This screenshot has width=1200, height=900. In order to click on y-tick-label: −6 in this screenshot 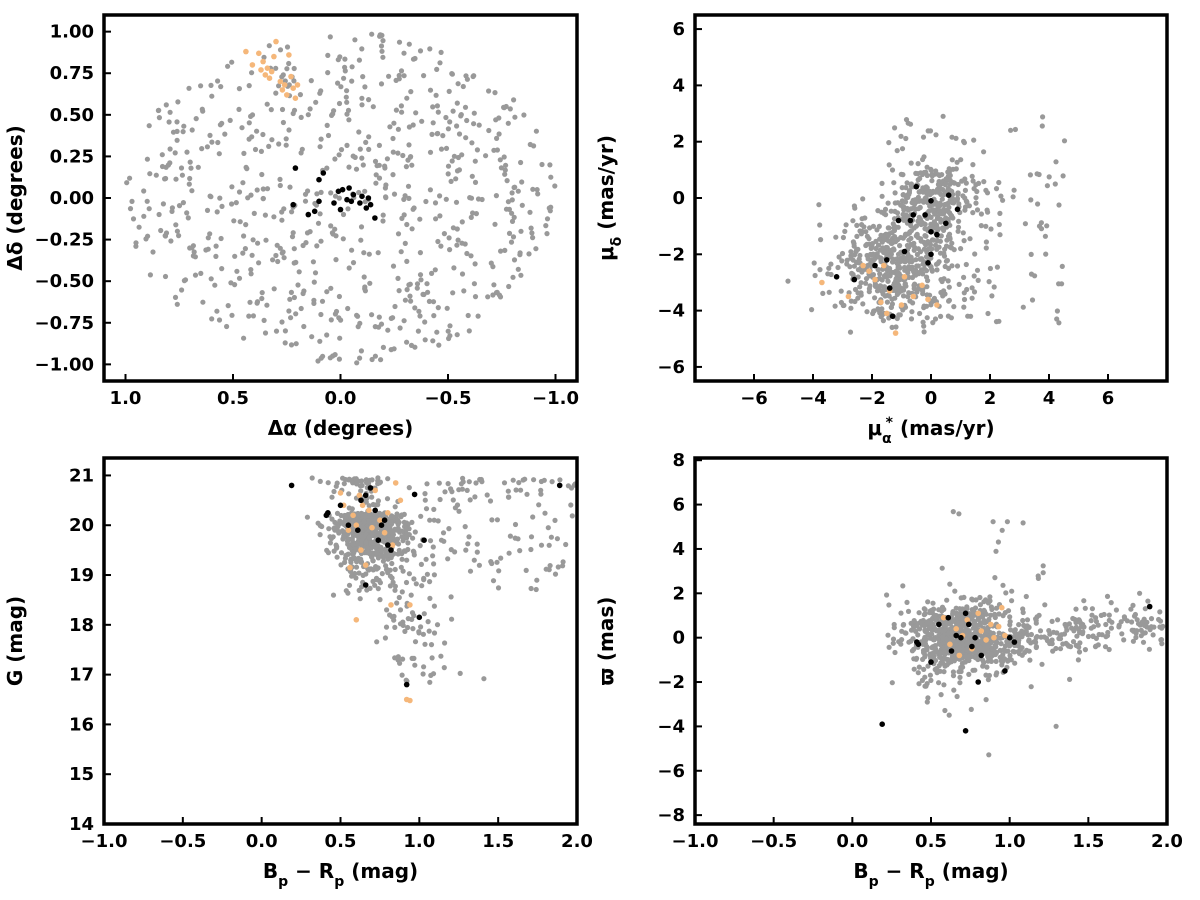, I will do `click(671, 367)`.